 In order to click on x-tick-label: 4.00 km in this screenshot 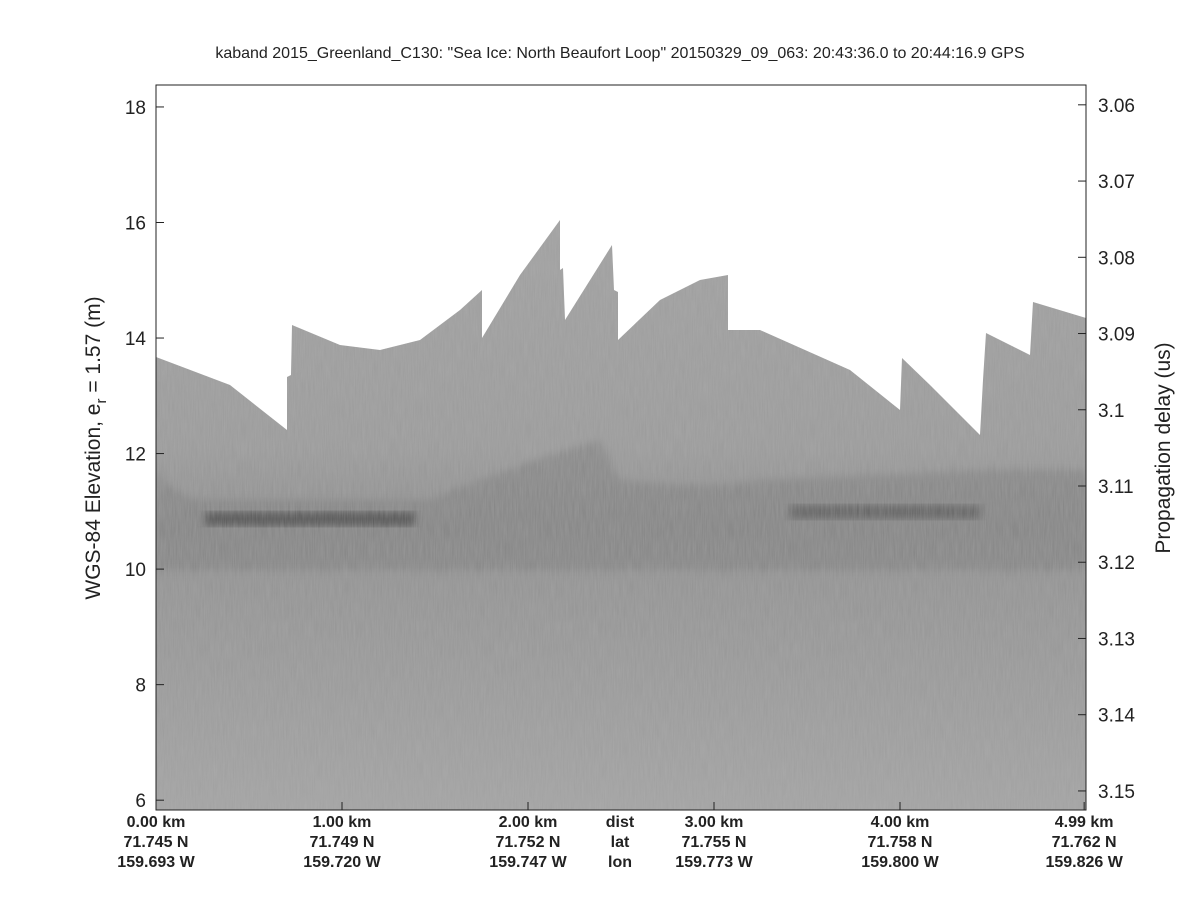, I will do `click(900, 822)`.